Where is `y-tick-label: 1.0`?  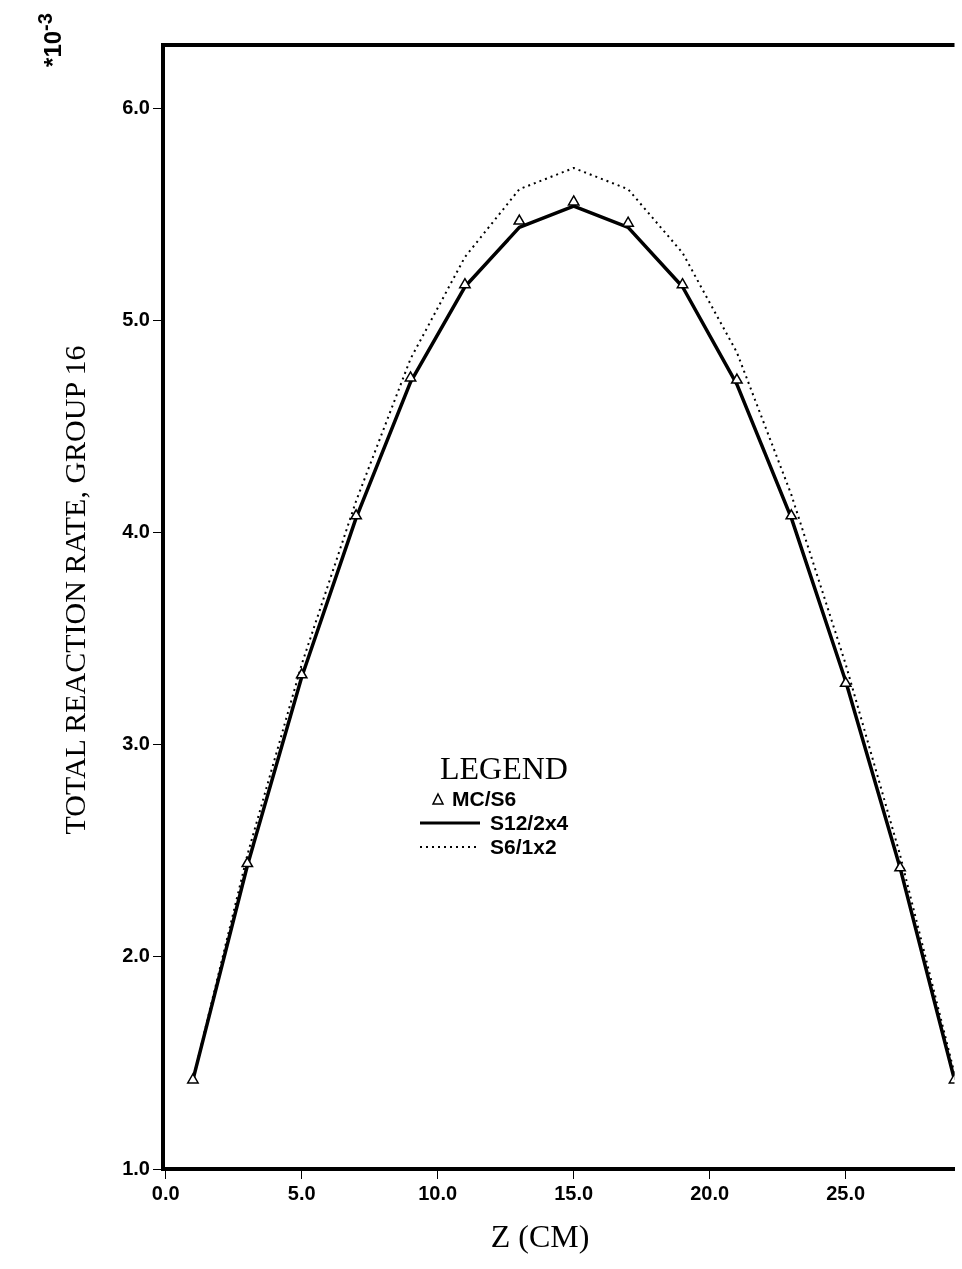
y-tick-label: 1.0 is located at coordinates (136, 1167).